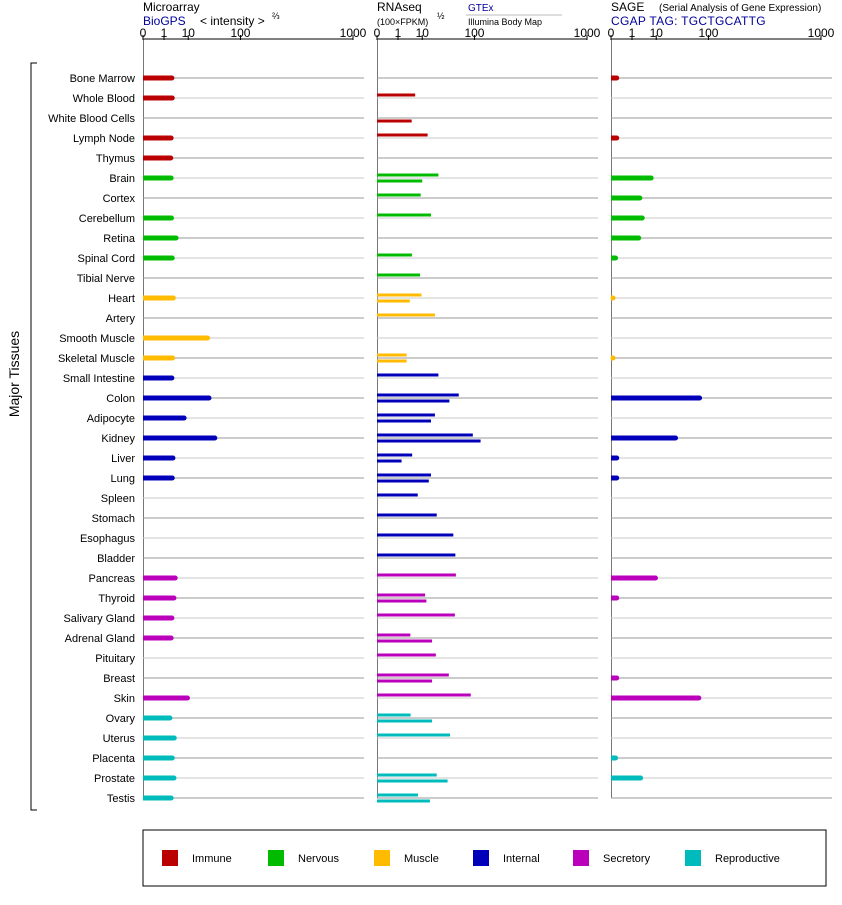 The width and height of the screenshot is (842, 905). What do you see at coordinates (164, 33) in the screenshot?
I see `microarray-tick-label-1: 1` at bounding box center [164, 33].